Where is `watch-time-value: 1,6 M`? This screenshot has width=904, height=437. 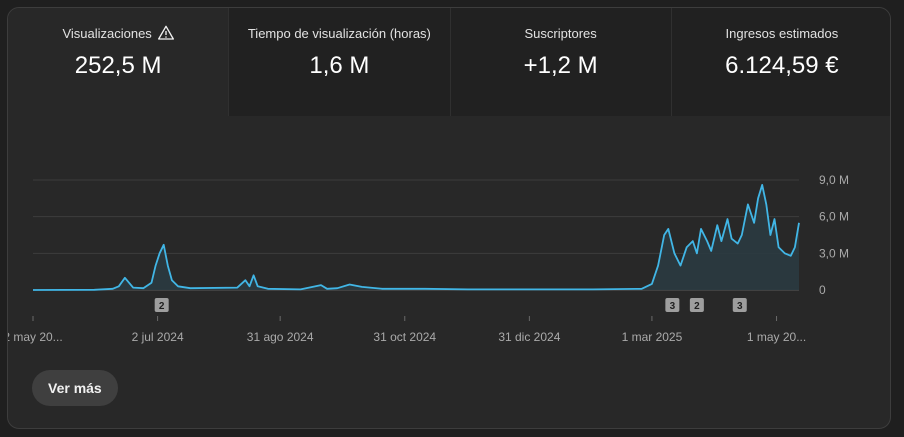
watch-time-value: 1,6 M is located at coordinates (339, 65).